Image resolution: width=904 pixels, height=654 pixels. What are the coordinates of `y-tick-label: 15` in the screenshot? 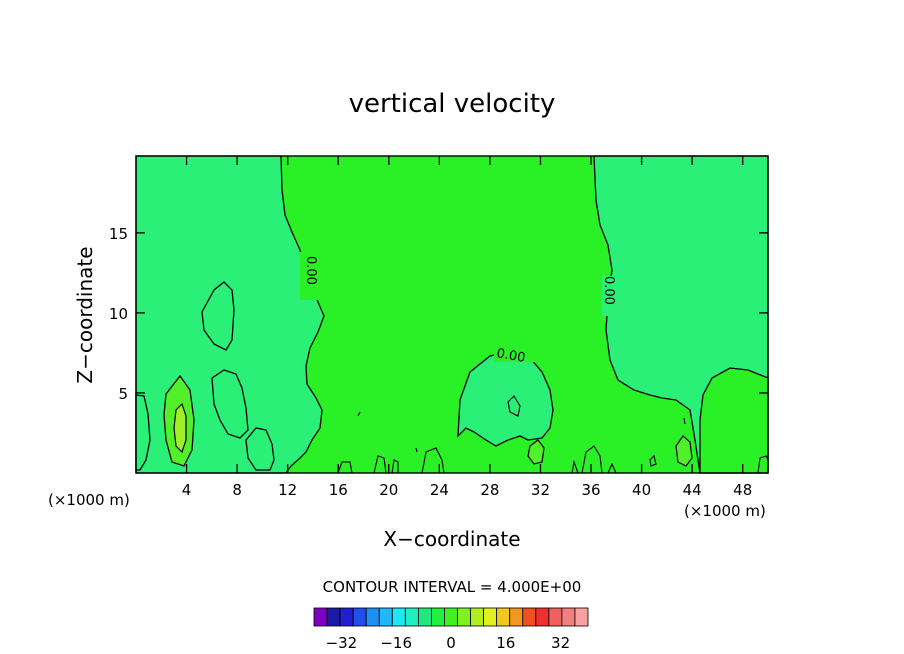 It's located at (118, 234).